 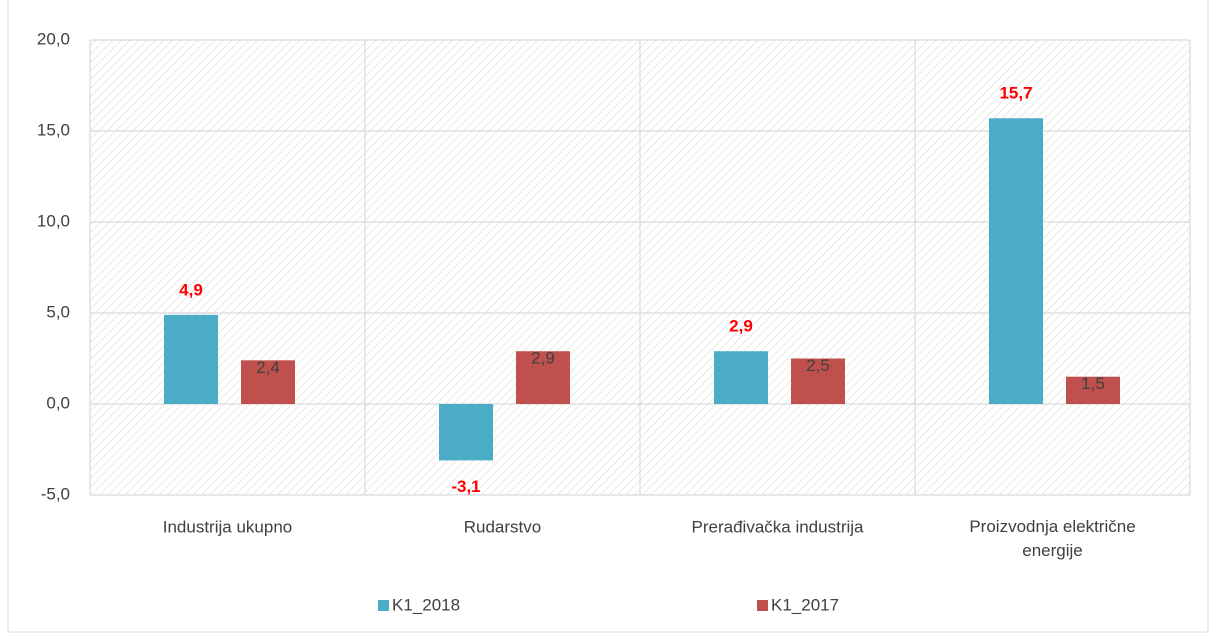 I want to click on legend-label: K1_2017, so click(x=805, y=604).